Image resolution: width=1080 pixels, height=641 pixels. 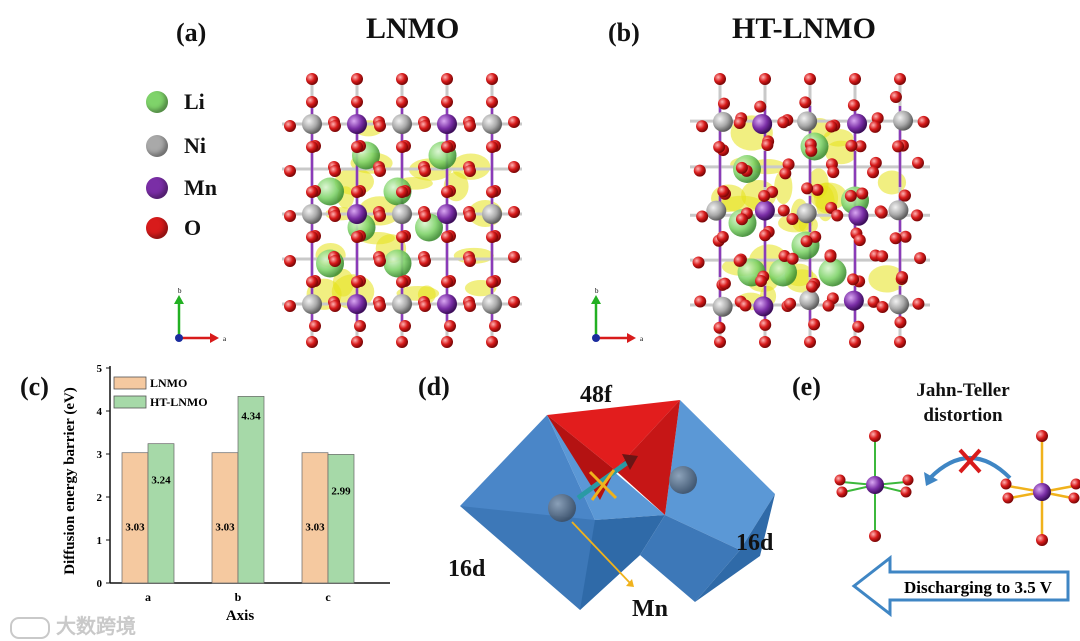 I want to click on y-tick-label: 1, so click(x=100, y=541).